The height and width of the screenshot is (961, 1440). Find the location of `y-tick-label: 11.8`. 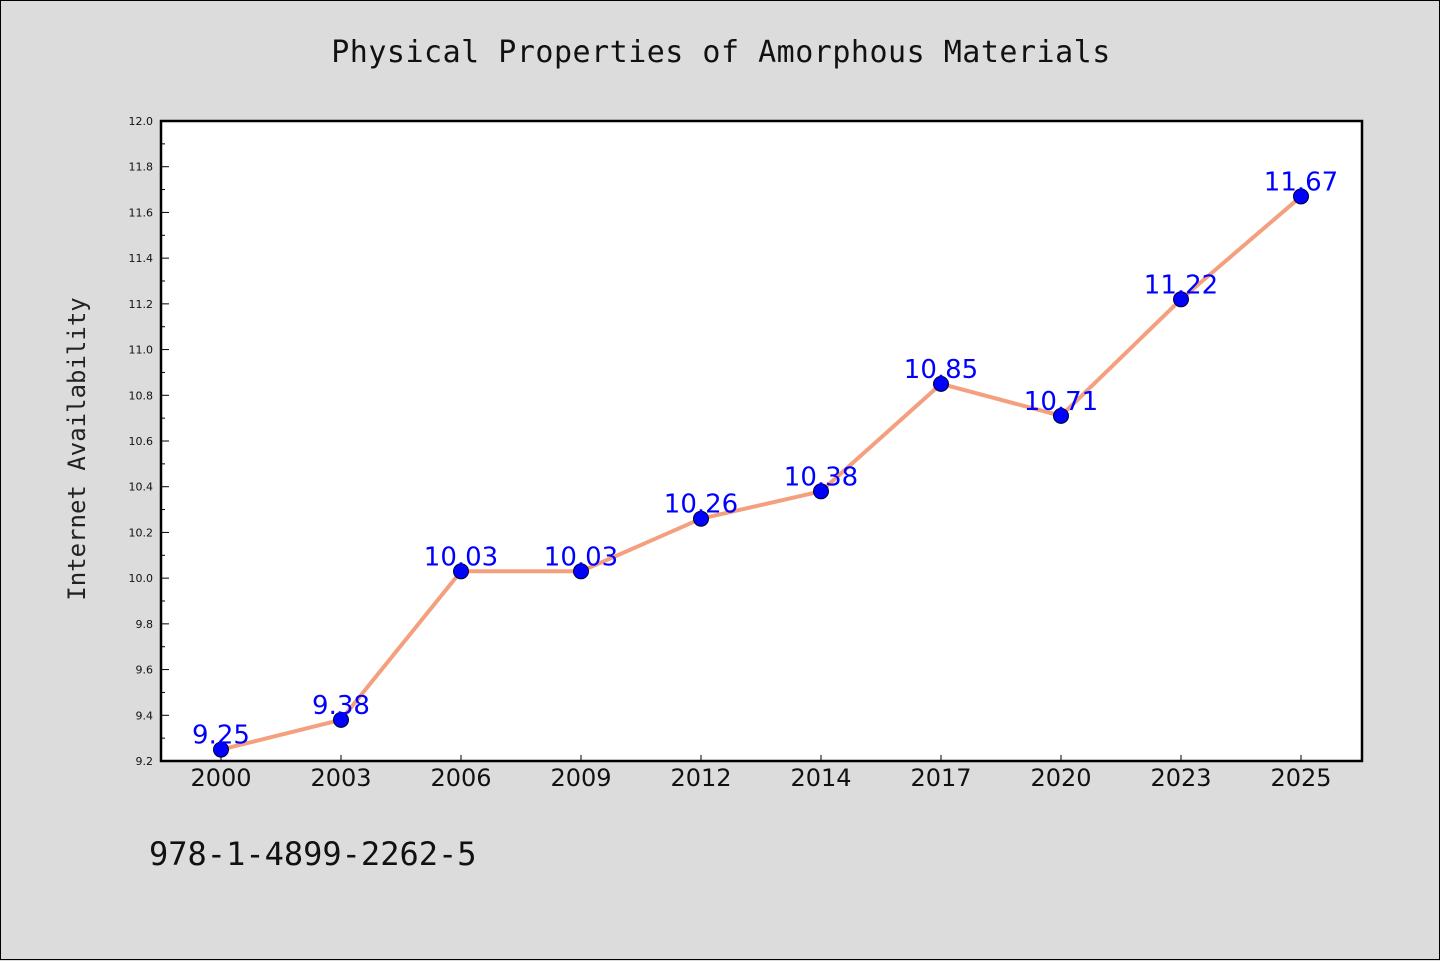

y-tick-label: 11.8 is located at coordinates (141, 167).